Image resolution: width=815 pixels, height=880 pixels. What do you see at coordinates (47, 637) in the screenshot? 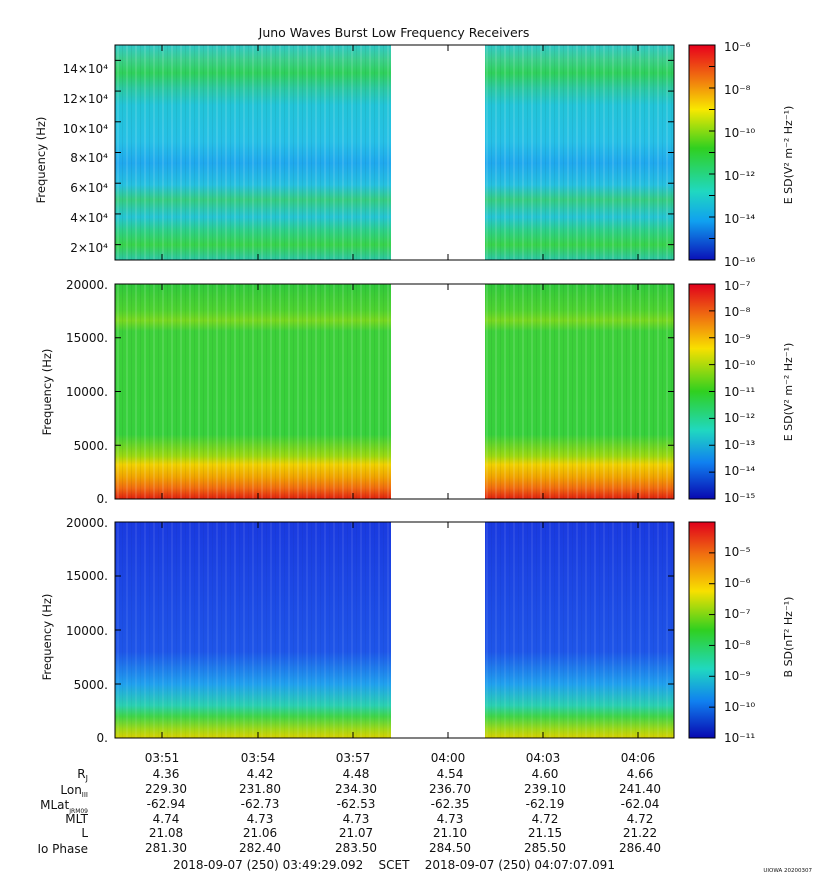
I see `ylabel-bottom: Frequency (Hz)` at bounding box center [47, 637].